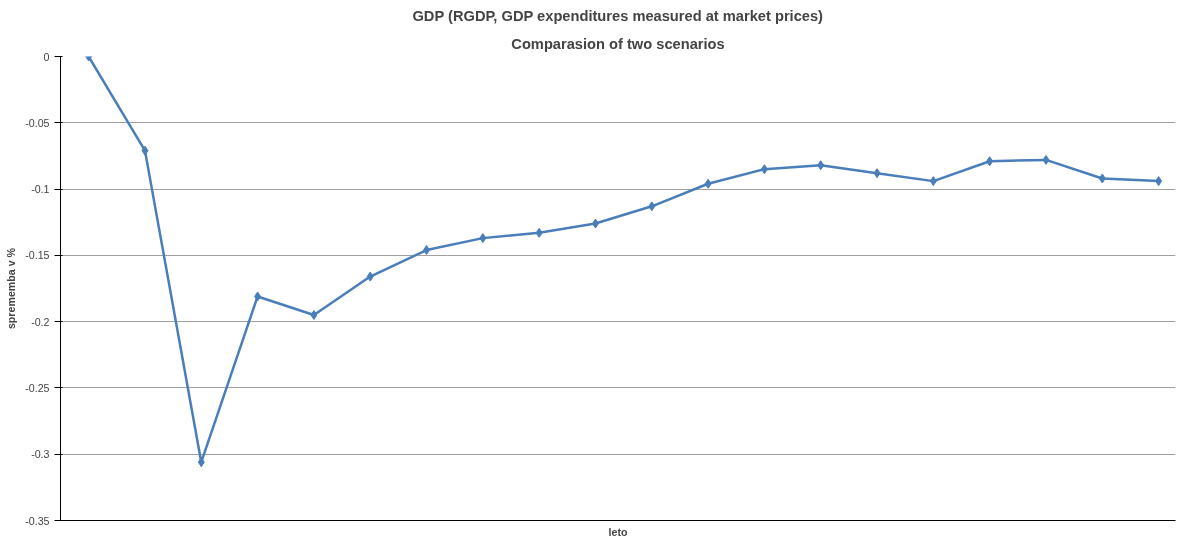 Image resolution: width=1192 pixels, height=549 pixels. What do you see at coordinates (46, 56) in the screenshot?
I see `y-tick-label: 0` at bounding box center [46, 56].